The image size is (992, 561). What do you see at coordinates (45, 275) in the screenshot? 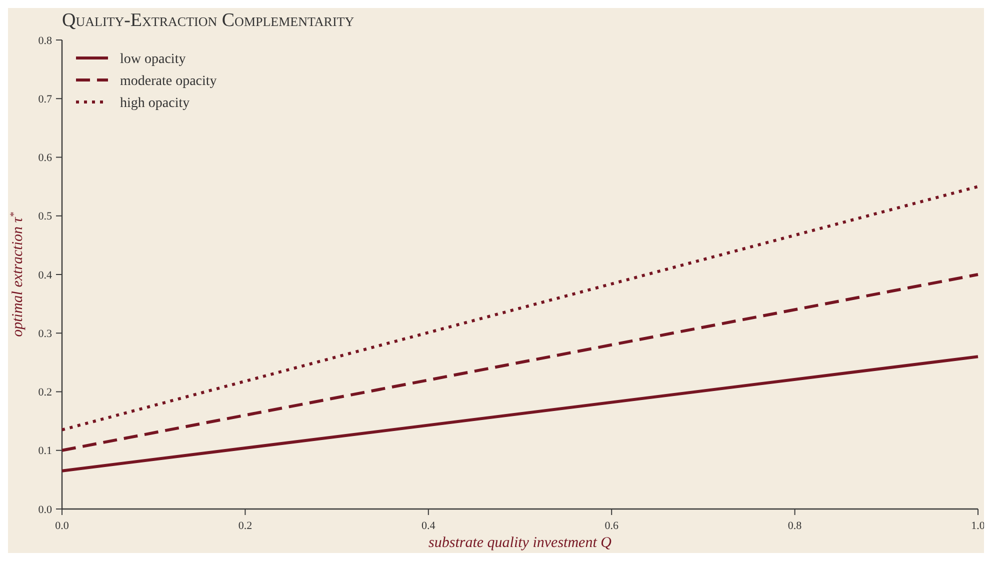
I see `y-tick-label: 0.4` at bounding box center [45, 275].